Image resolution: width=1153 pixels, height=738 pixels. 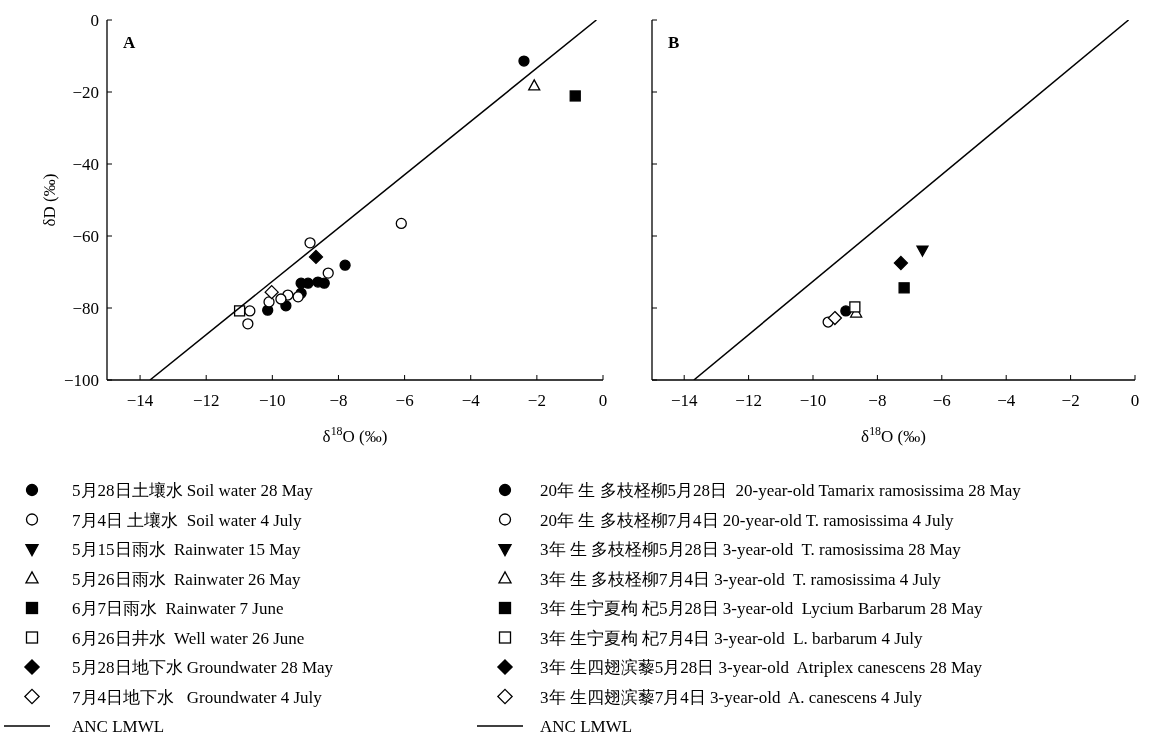 I want to click on legend-label: 3年 生四翅滨藜7月4日 3-year-old A. canescens 4 July, so click(x=731, y=697).